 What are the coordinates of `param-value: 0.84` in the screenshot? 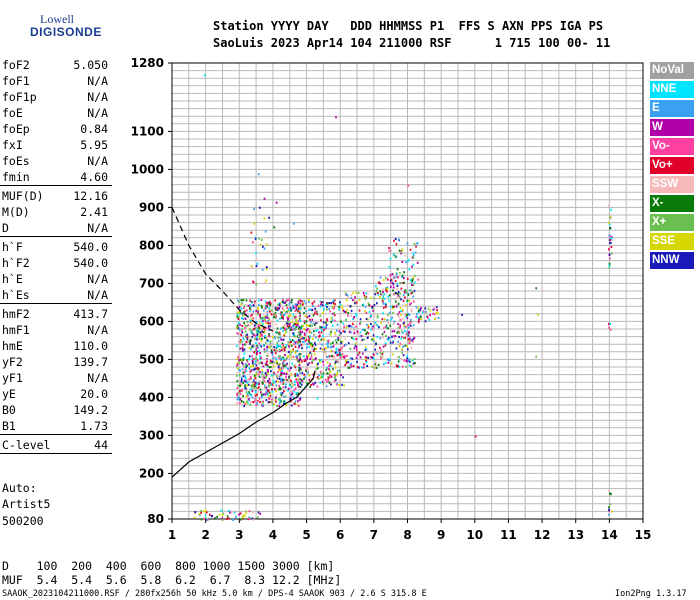 It's located at (94, 129).